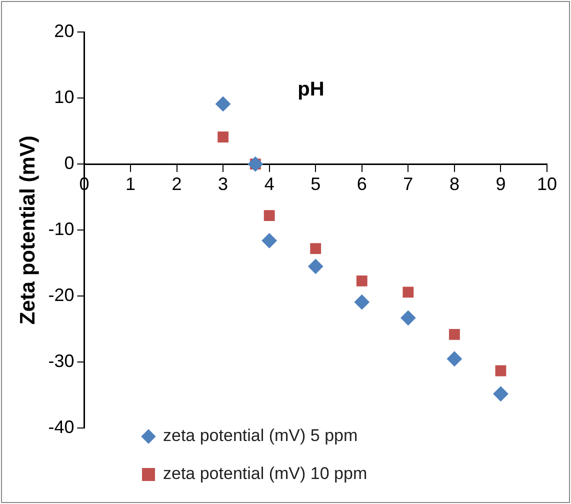  Describe the element at coordinates (61, 361) in the screenshot. I see `y-tick-label: -30` at that location.